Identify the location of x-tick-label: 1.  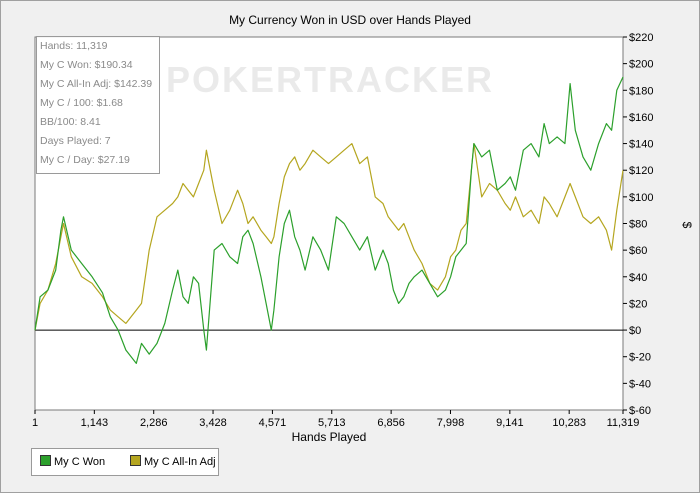
(35, 423).